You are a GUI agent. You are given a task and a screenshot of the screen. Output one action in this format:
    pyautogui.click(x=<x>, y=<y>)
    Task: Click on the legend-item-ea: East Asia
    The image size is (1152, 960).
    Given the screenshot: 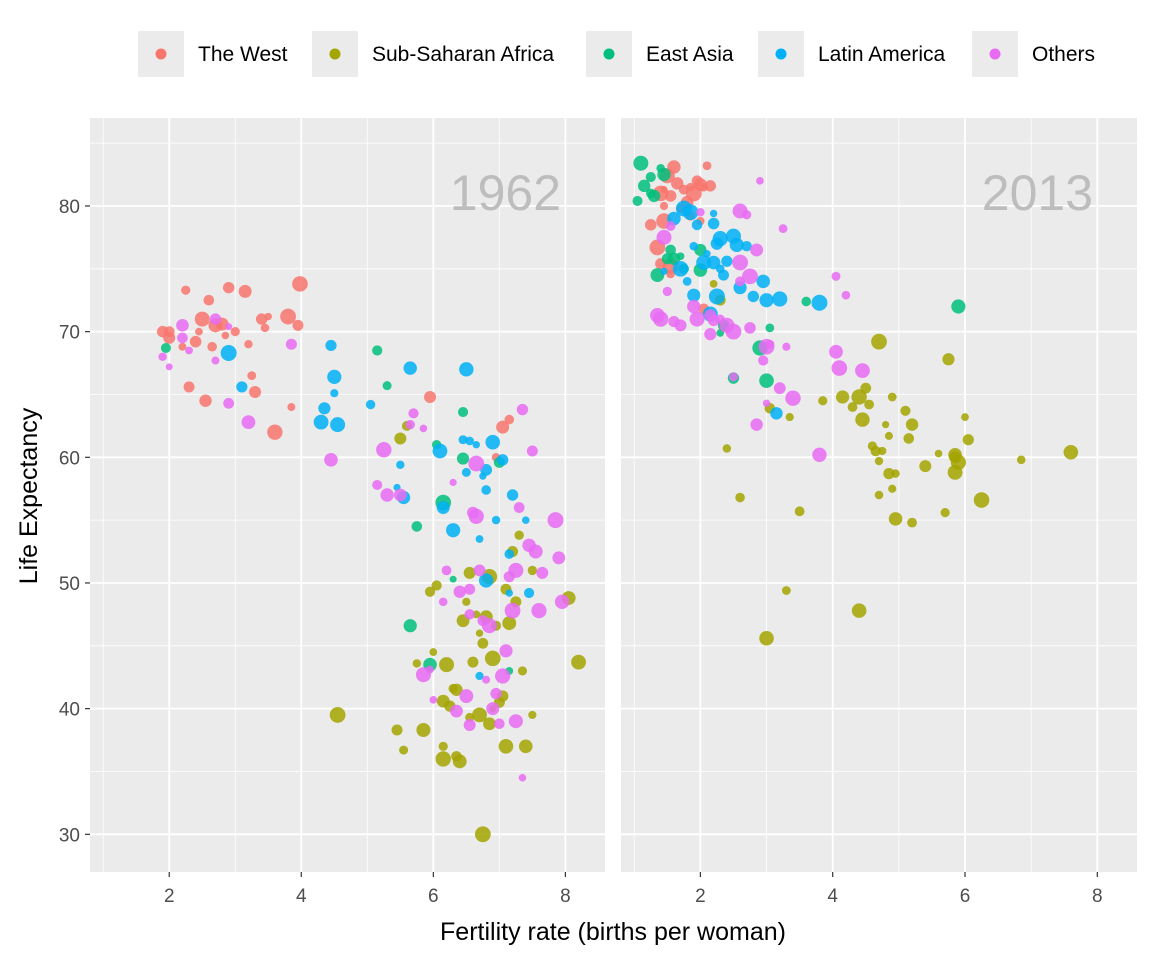 What is the action you would take?
    pyautogui.click(x=660, y=54)
    